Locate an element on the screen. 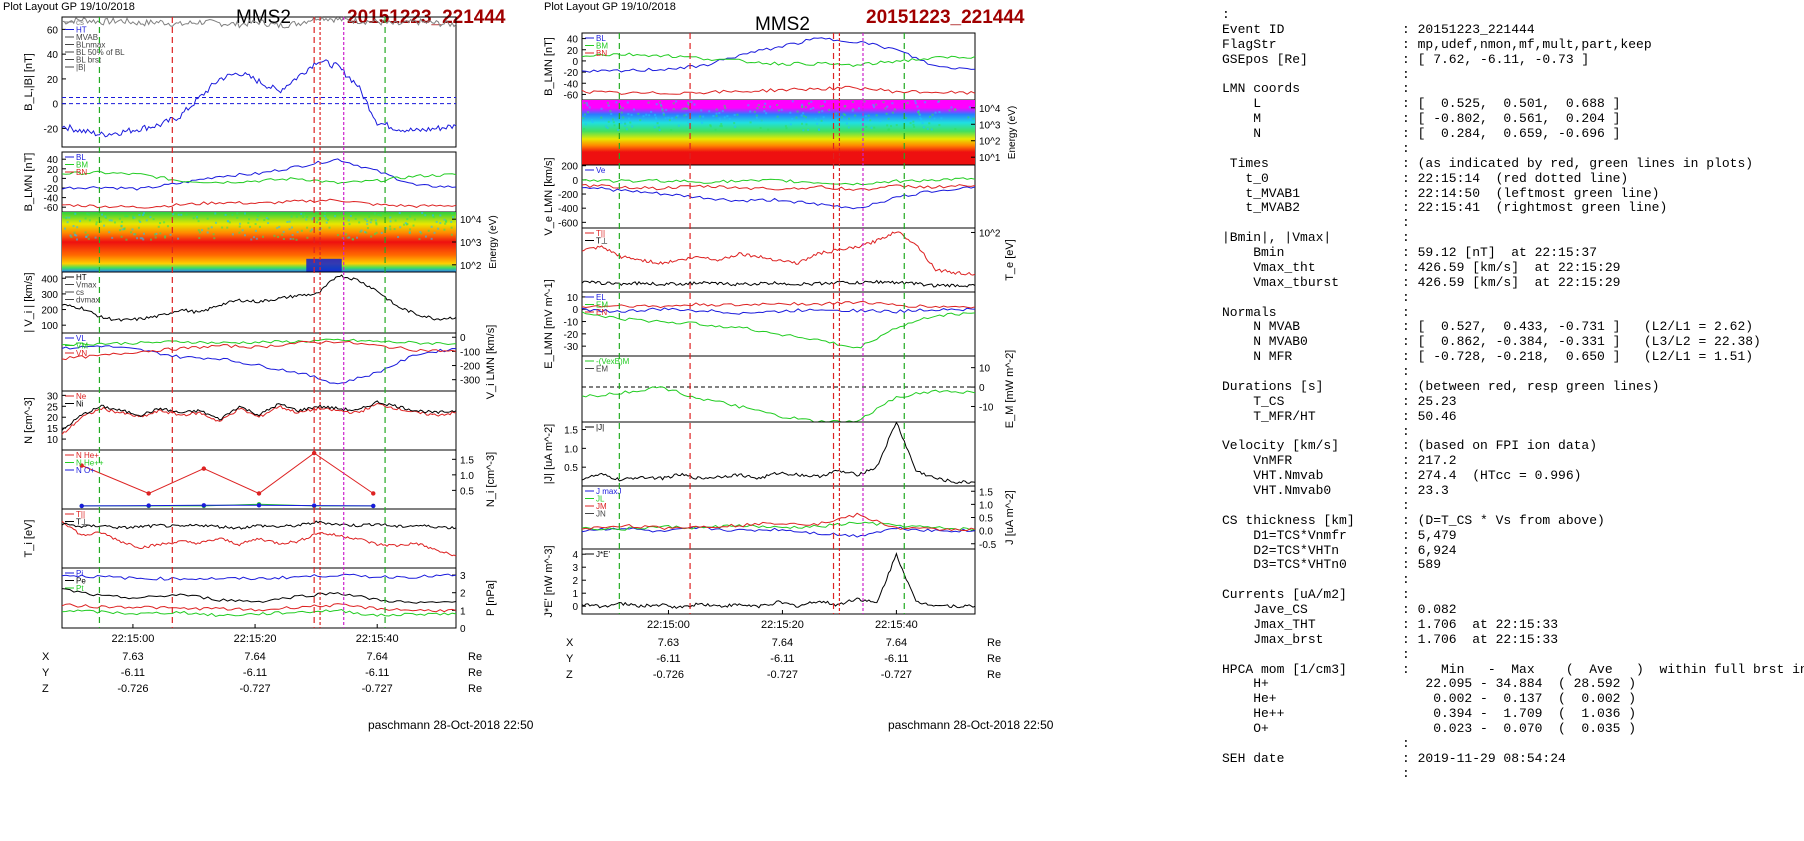 The height and width of the screenshot is (841, 1804). summary-key: Event ID is located at coordinates (1253, 29).